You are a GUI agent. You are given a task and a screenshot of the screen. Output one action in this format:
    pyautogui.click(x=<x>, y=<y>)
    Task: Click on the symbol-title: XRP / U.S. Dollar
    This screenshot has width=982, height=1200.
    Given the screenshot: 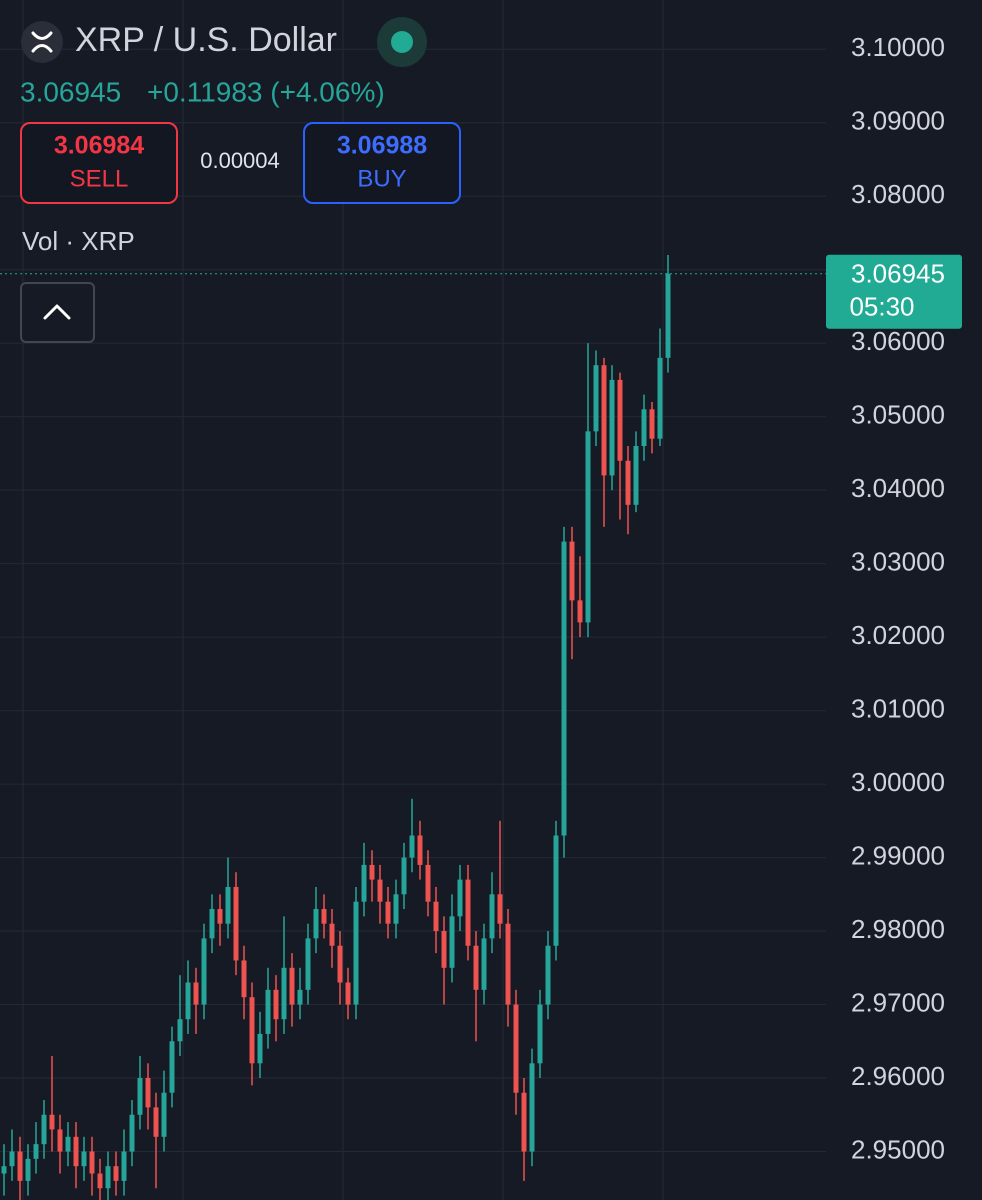 What is the action you would take?
    pyautogui.click(x=206, y=40)
    